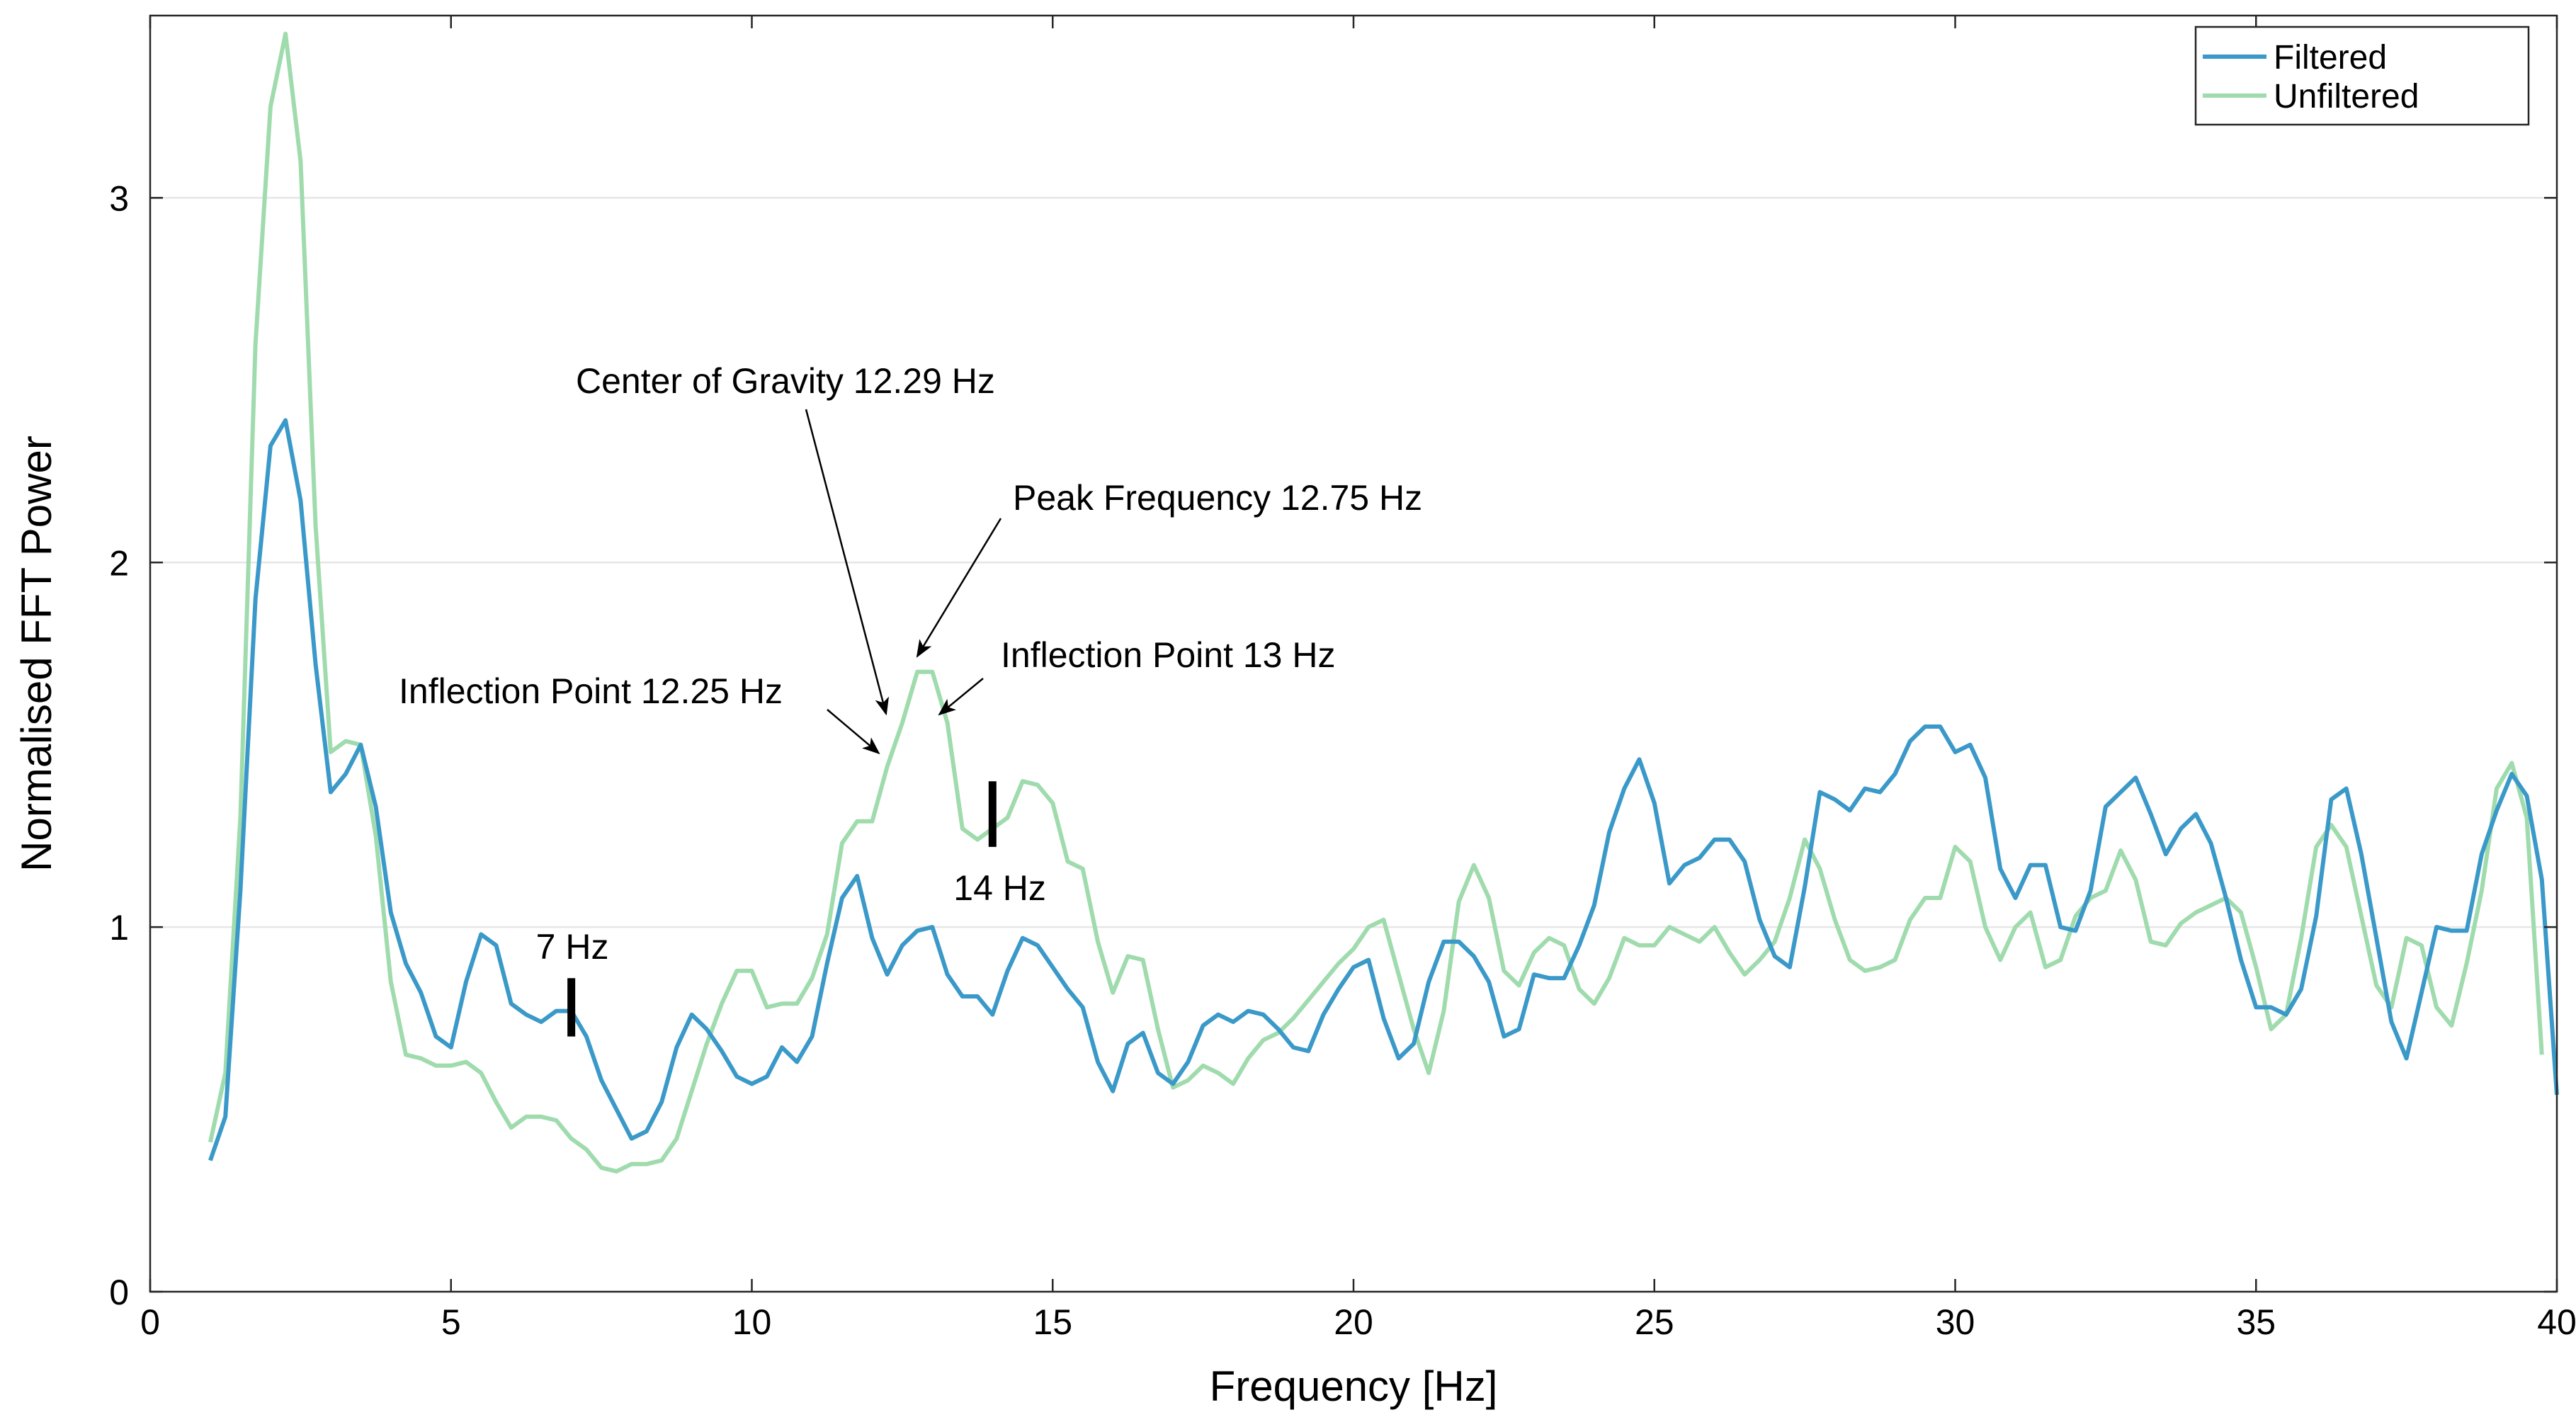  Describe the element at coordinates (2256, 1322) in the screenshot. I see `x-tick-label: 35` at that location.